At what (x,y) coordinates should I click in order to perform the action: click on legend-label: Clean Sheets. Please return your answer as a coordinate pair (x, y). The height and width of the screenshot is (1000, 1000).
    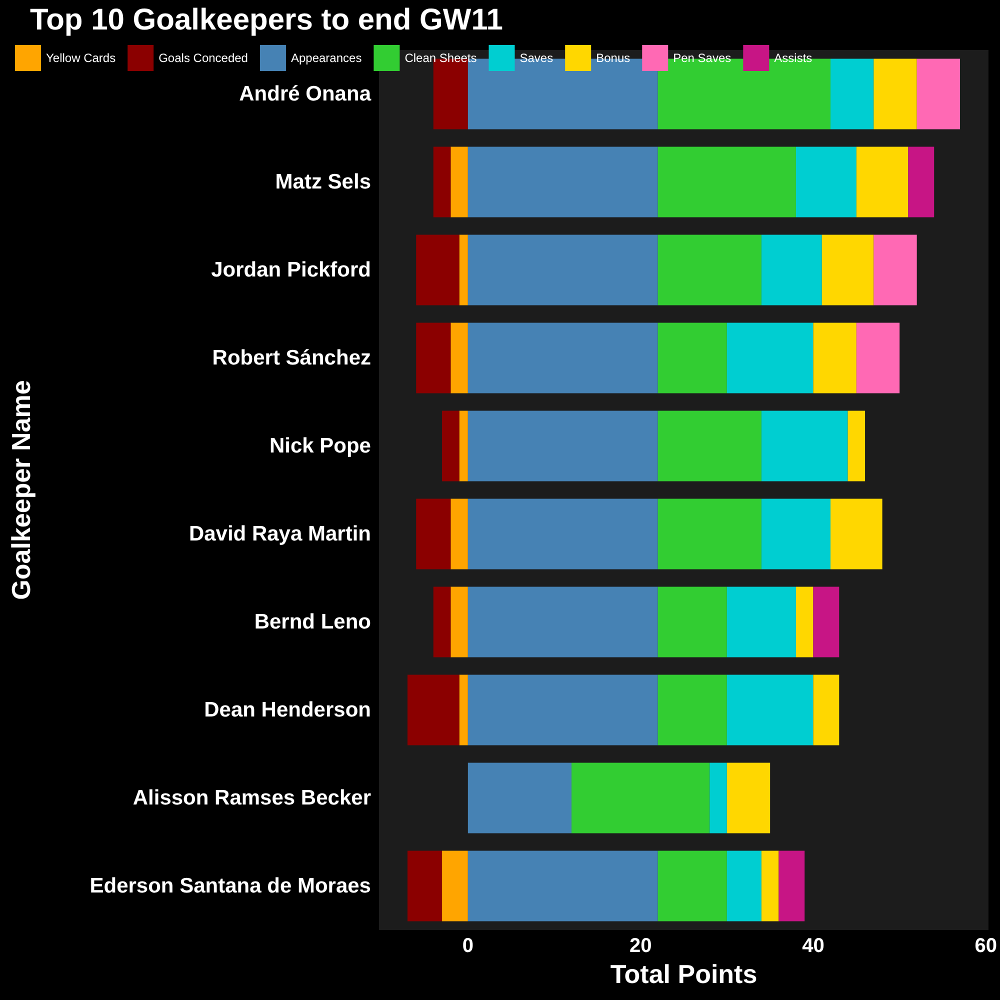
    Looking at the image, I should click on (440, 58).